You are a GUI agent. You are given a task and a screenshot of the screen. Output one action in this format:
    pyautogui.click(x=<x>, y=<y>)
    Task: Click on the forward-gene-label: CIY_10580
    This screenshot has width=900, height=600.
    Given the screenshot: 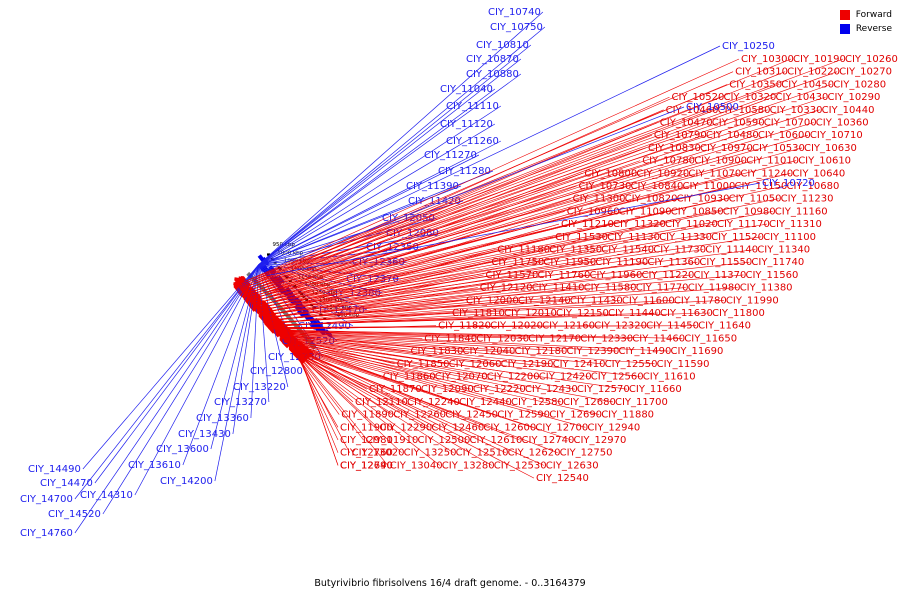 What is the action you would take?
    pyautogui.click(x=744, y=110)
    